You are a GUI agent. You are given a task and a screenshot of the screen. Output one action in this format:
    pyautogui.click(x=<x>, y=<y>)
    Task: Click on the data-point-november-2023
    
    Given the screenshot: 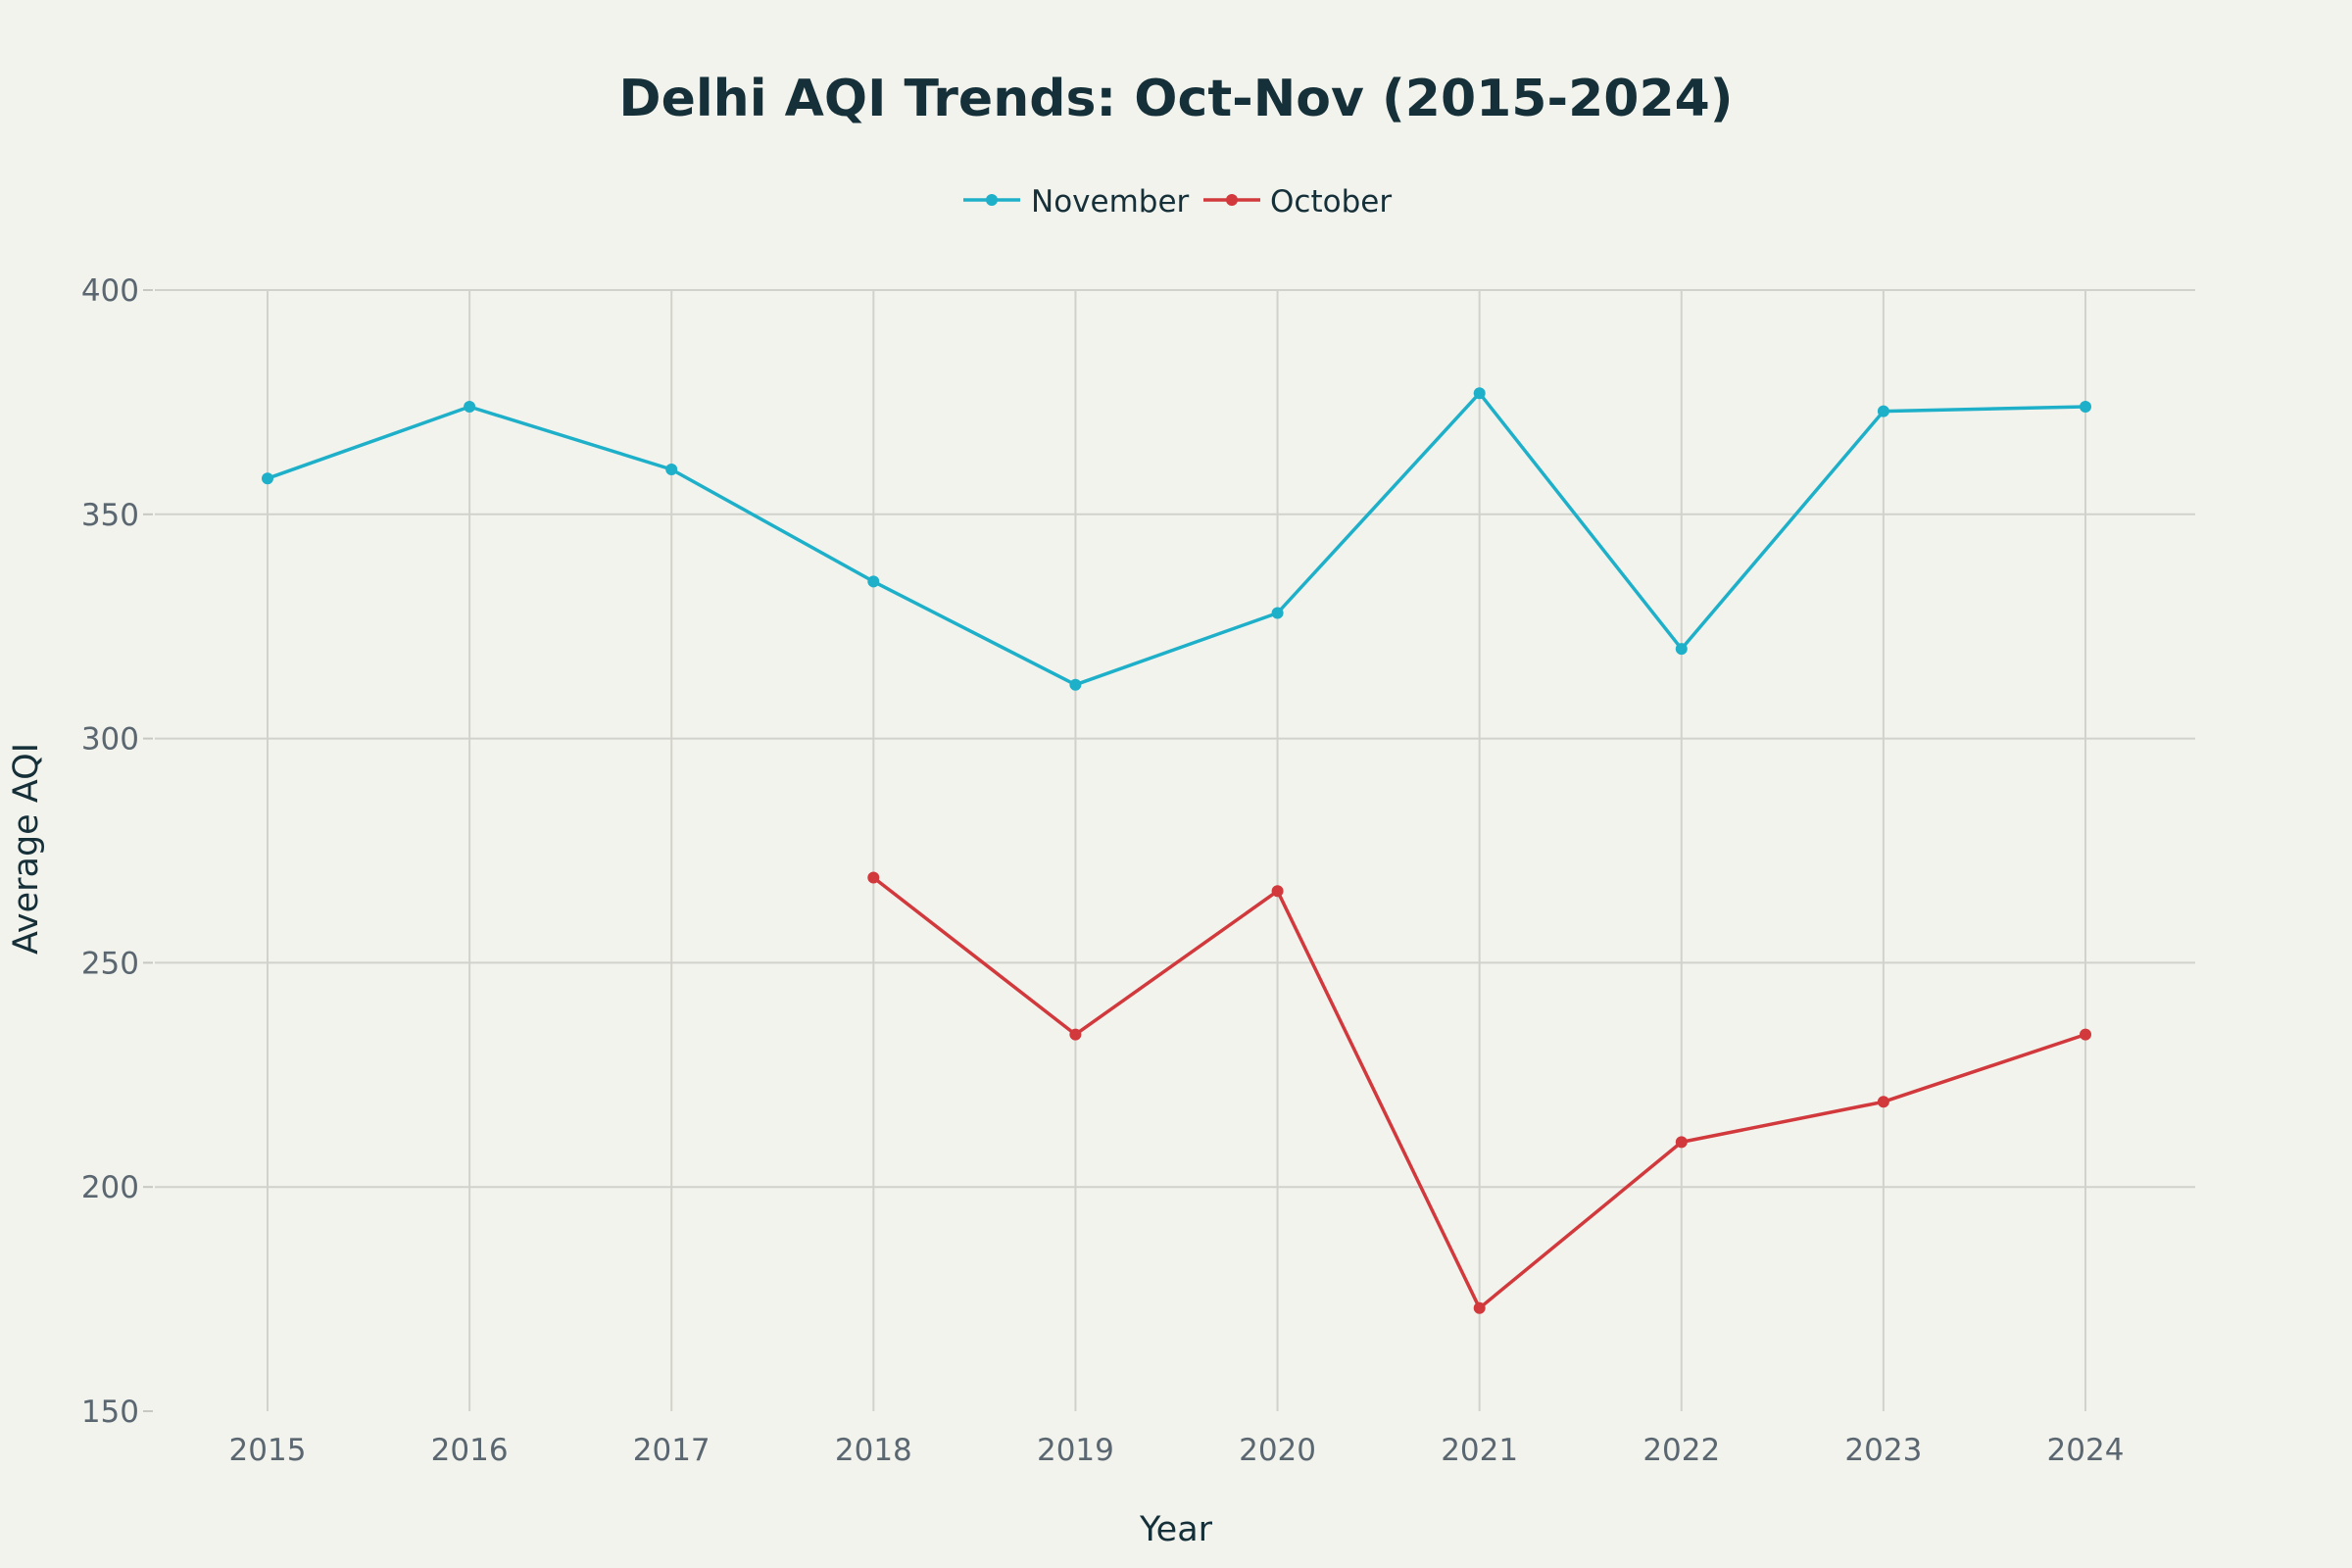 What is the action you would take?
    pyautogui.click(x=1883, y=411)
    